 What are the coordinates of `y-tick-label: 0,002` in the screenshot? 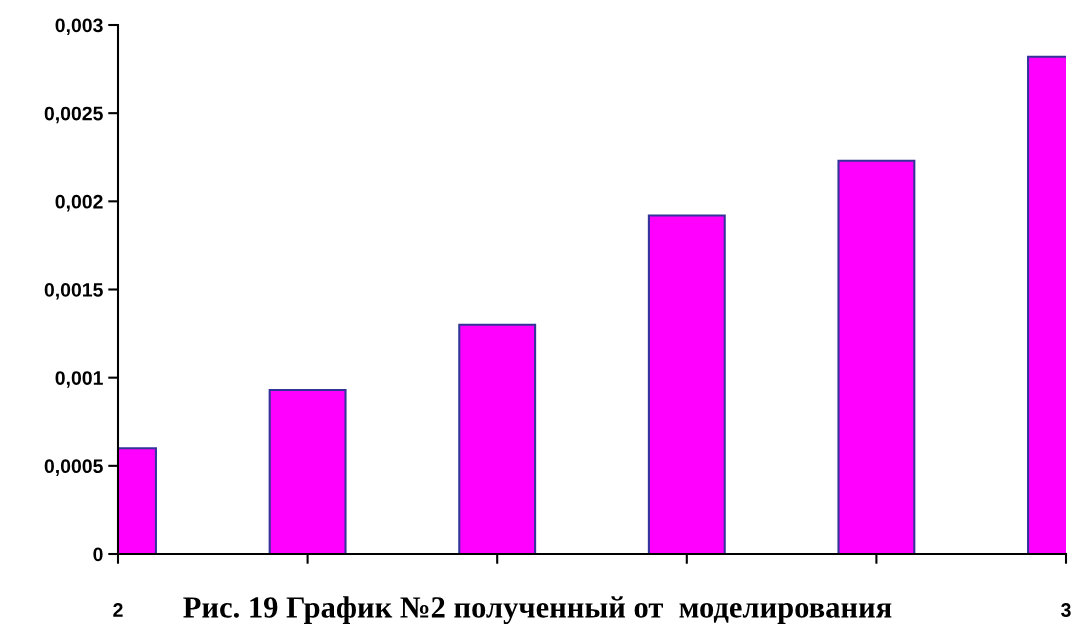 It's located at (79, 203).